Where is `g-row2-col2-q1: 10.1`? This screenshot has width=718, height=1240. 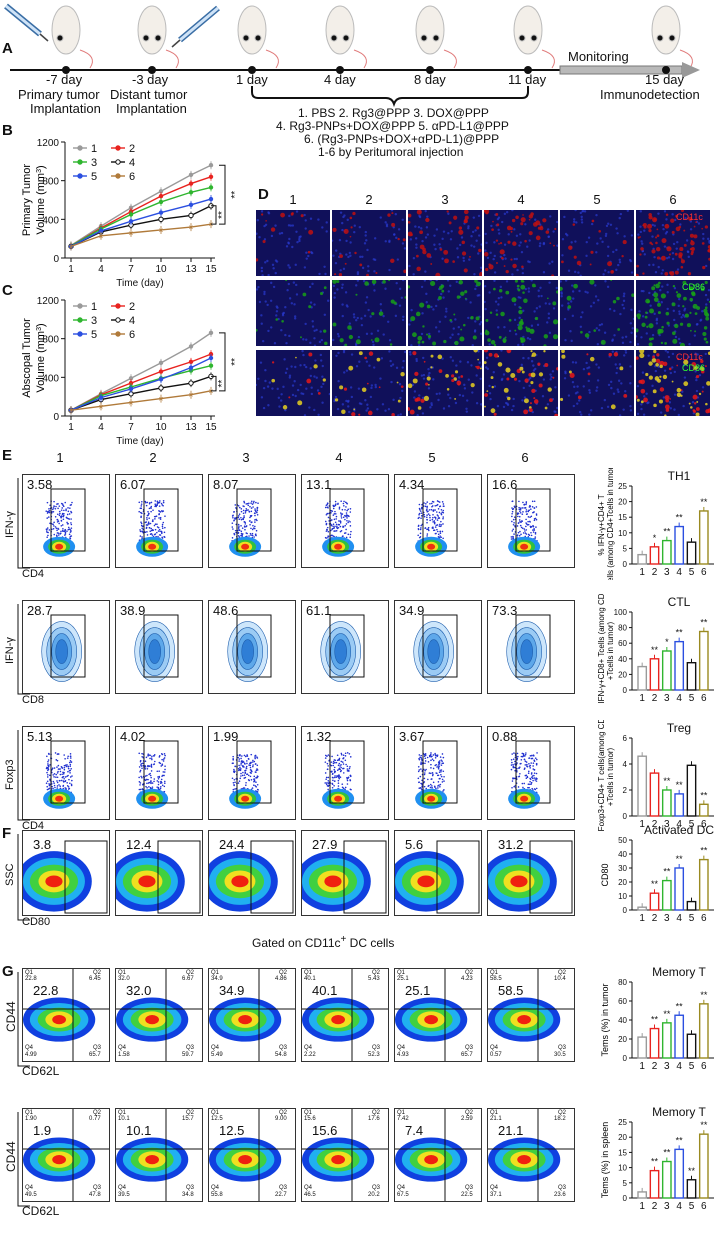 g-row2-col2-q1: 10.1 is located at coordinates (124, 1119).